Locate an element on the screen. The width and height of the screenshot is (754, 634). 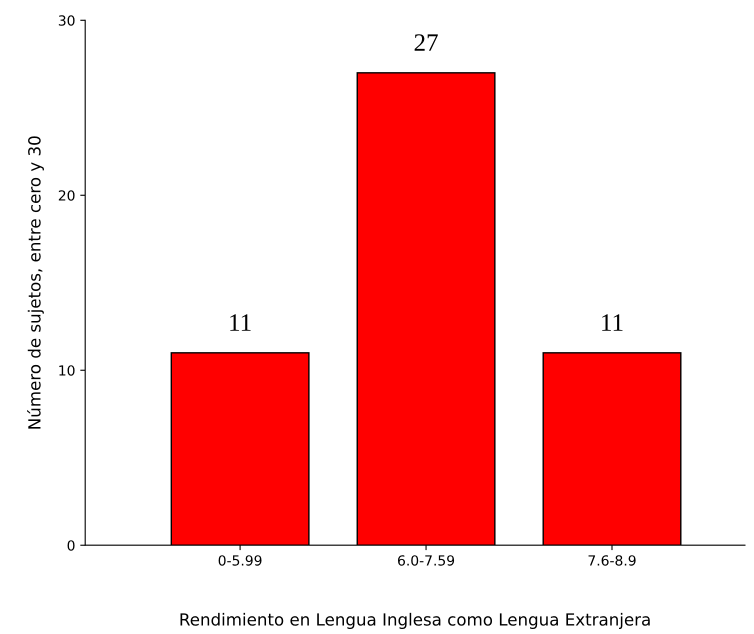
y-tick-label: 10 is located at coordinates (67, 370).